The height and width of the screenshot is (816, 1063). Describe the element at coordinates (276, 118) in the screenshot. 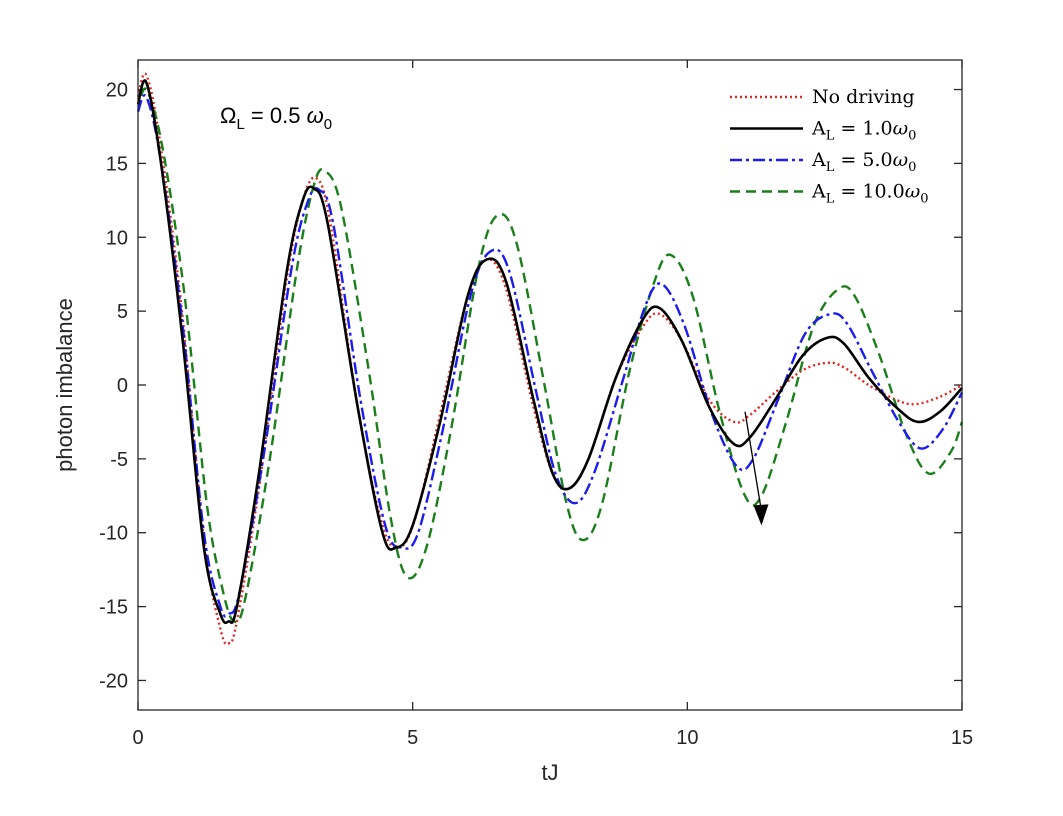

I see `annotation-omega-l: ΩL = 0.5 ω0` at that location.